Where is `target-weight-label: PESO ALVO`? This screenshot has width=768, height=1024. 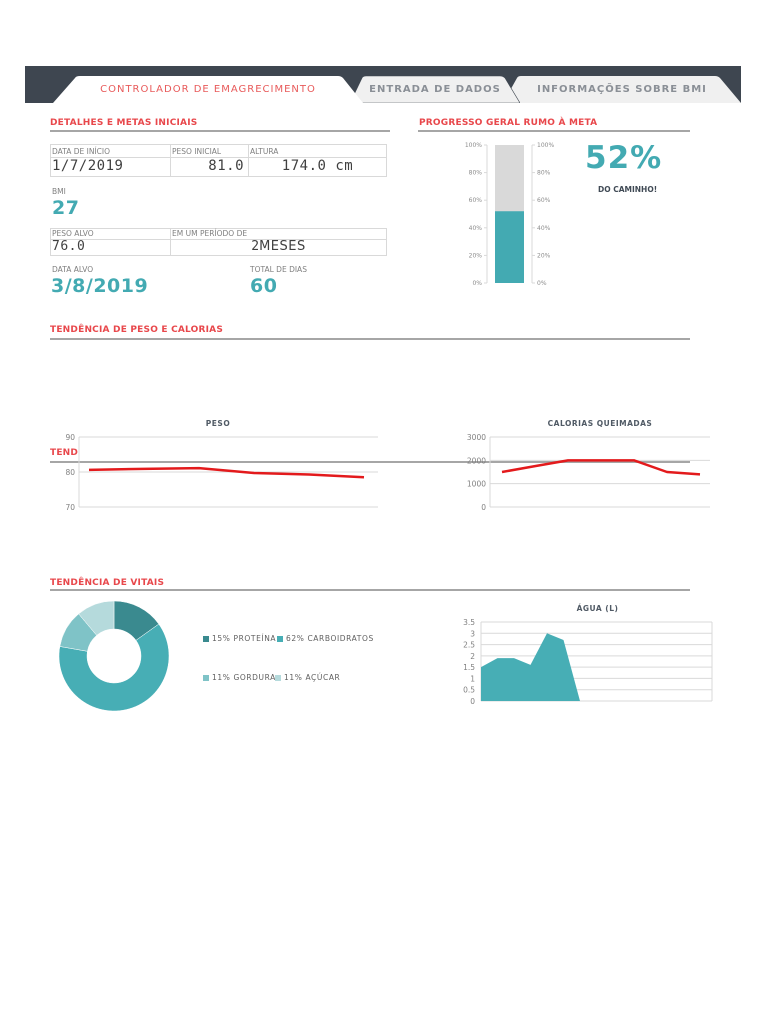 target-weight-label: PESO ALVO is located at coordinates (73, 233).